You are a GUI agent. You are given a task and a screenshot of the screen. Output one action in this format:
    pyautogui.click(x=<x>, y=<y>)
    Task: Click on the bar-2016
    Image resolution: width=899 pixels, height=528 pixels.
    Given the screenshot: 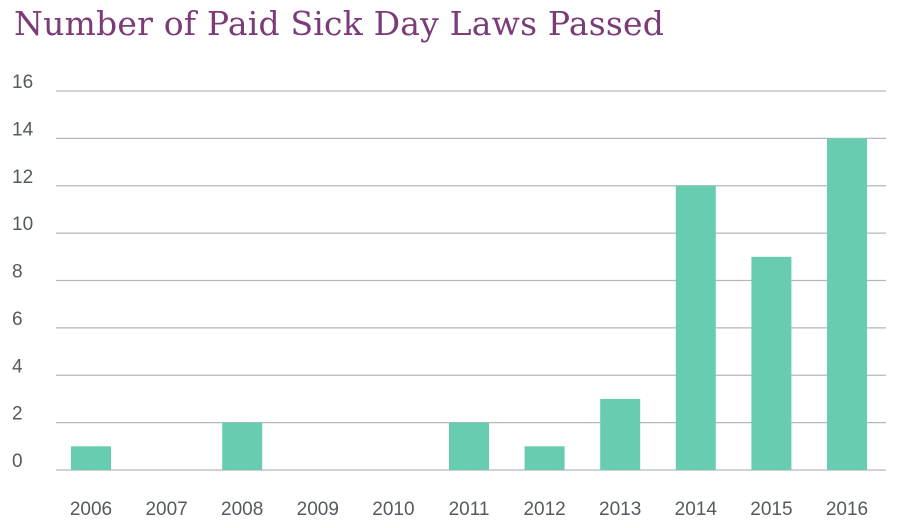 What is the action you would take?
    pyautogui.click(x=847, y=304)
    